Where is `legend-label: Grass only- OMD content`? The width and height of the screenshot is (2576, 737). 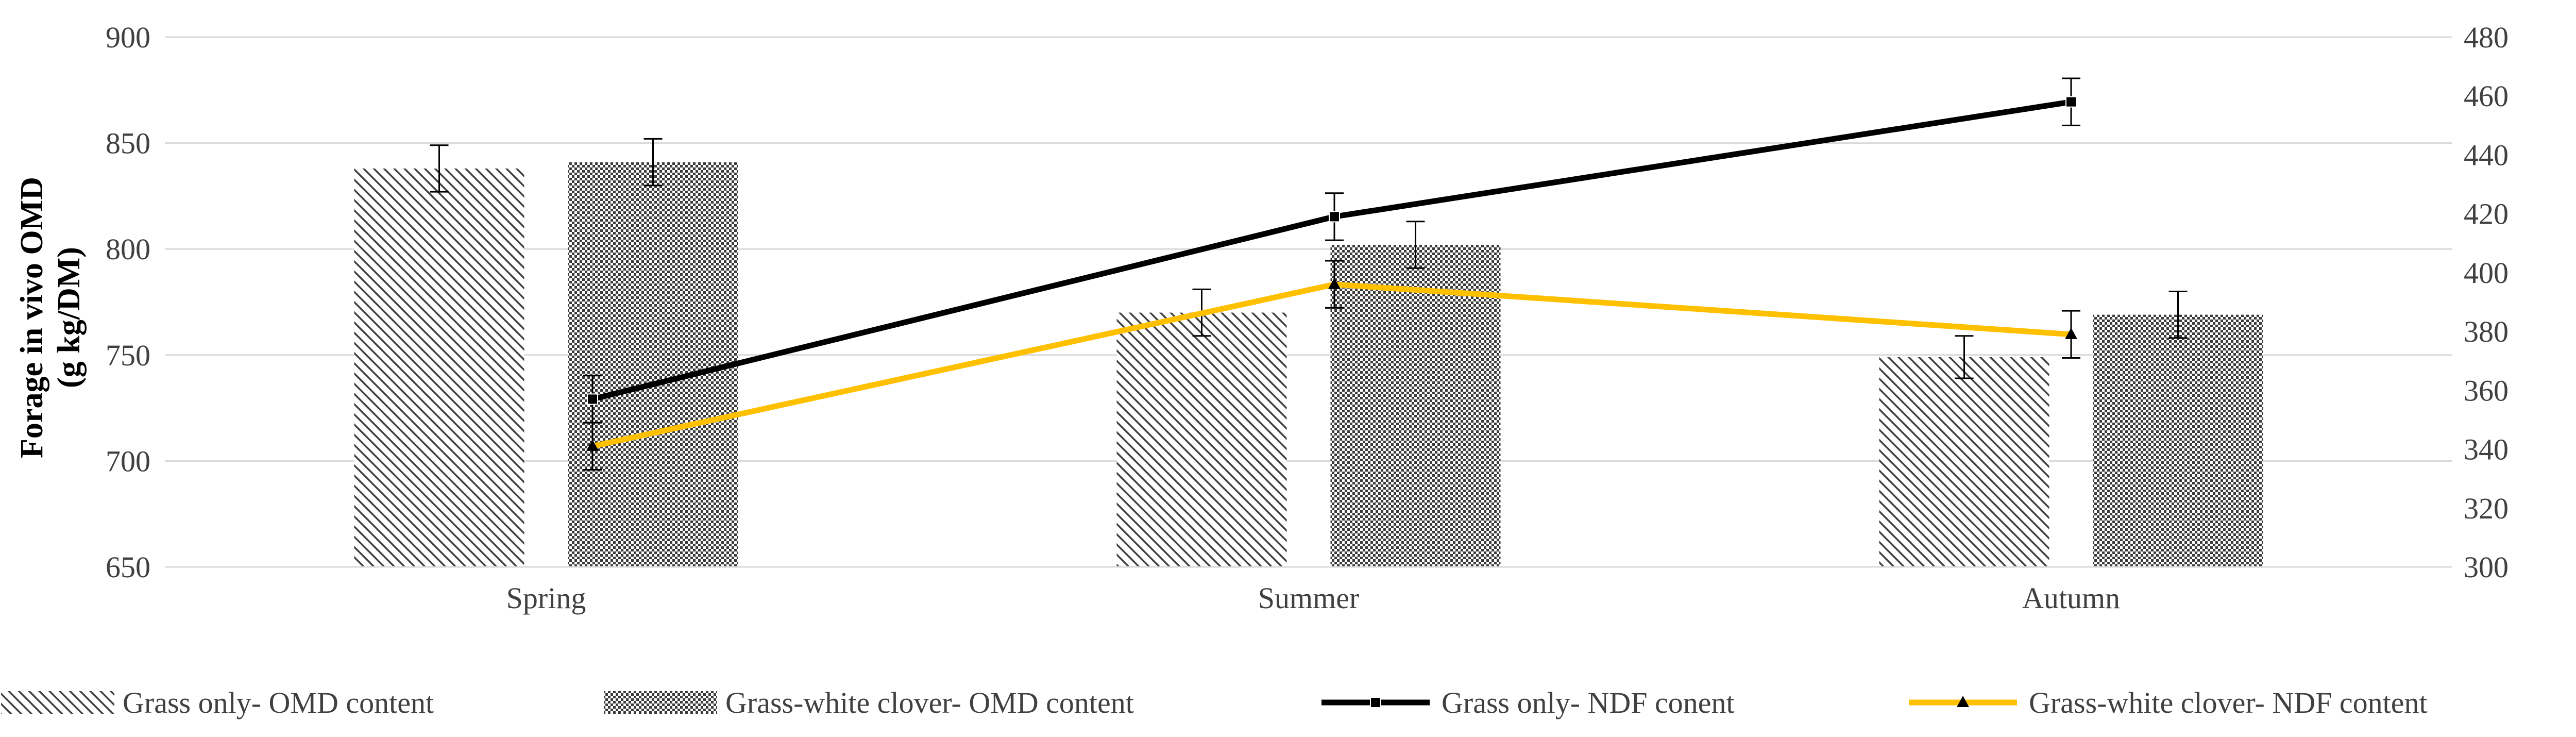
legend-label: Grass only- OMD content is located at coordinates (279, 702).